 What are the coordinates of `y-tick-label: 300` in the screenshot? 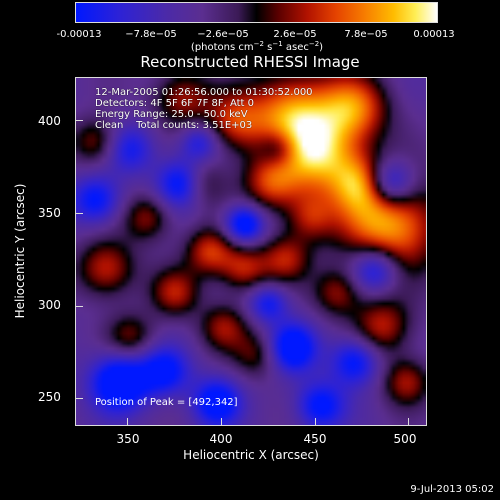 It's located at (49, 305).